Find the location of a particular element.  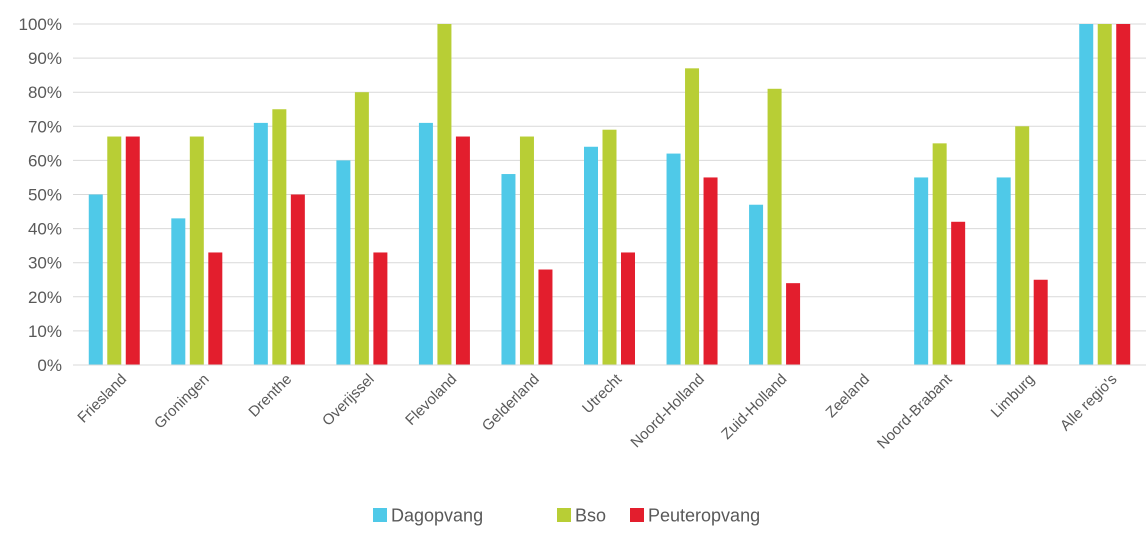

category-label: Limburg is located at coordinates (1013, 396).